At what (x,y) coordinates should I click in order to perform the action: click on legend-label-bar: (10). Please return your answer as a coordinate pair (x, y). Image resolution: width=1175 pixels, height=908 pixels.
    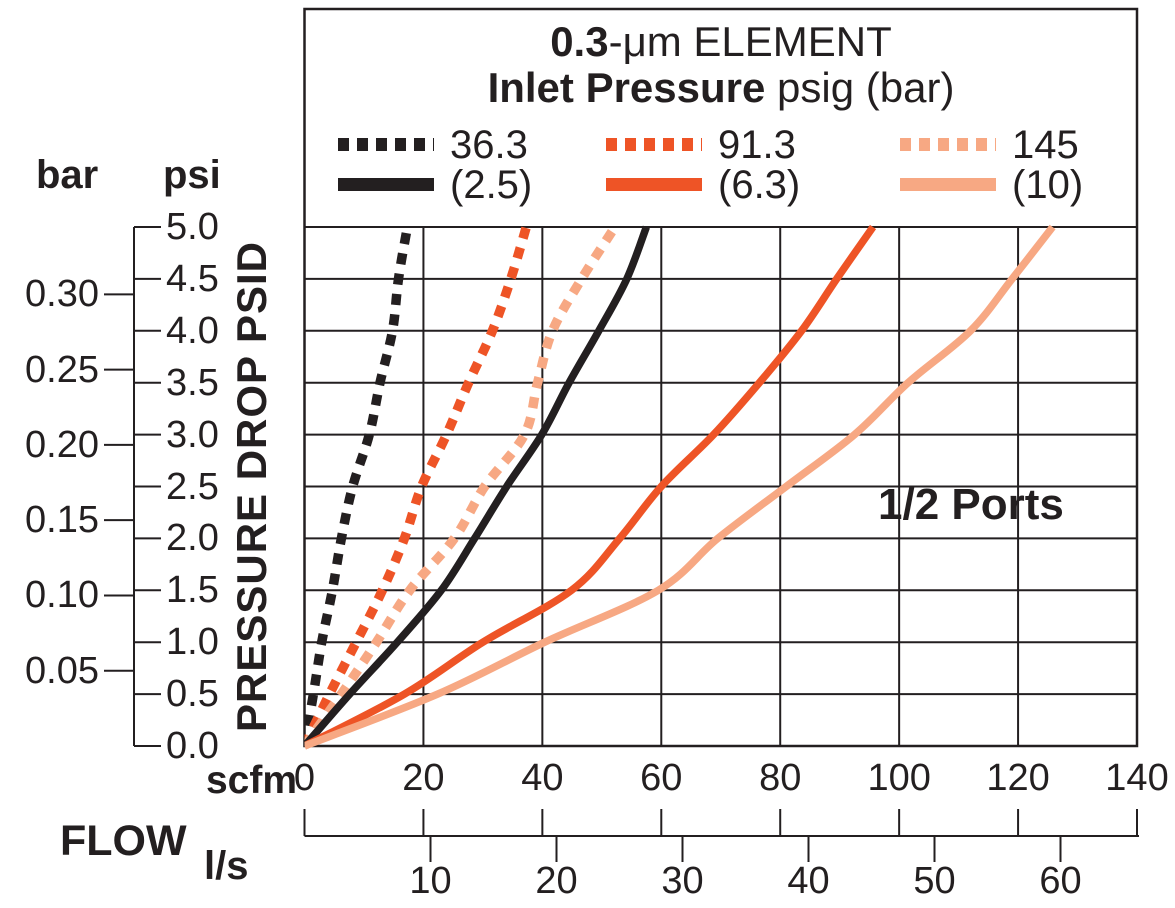
    Looking at the image, I should click on (1048, 184).